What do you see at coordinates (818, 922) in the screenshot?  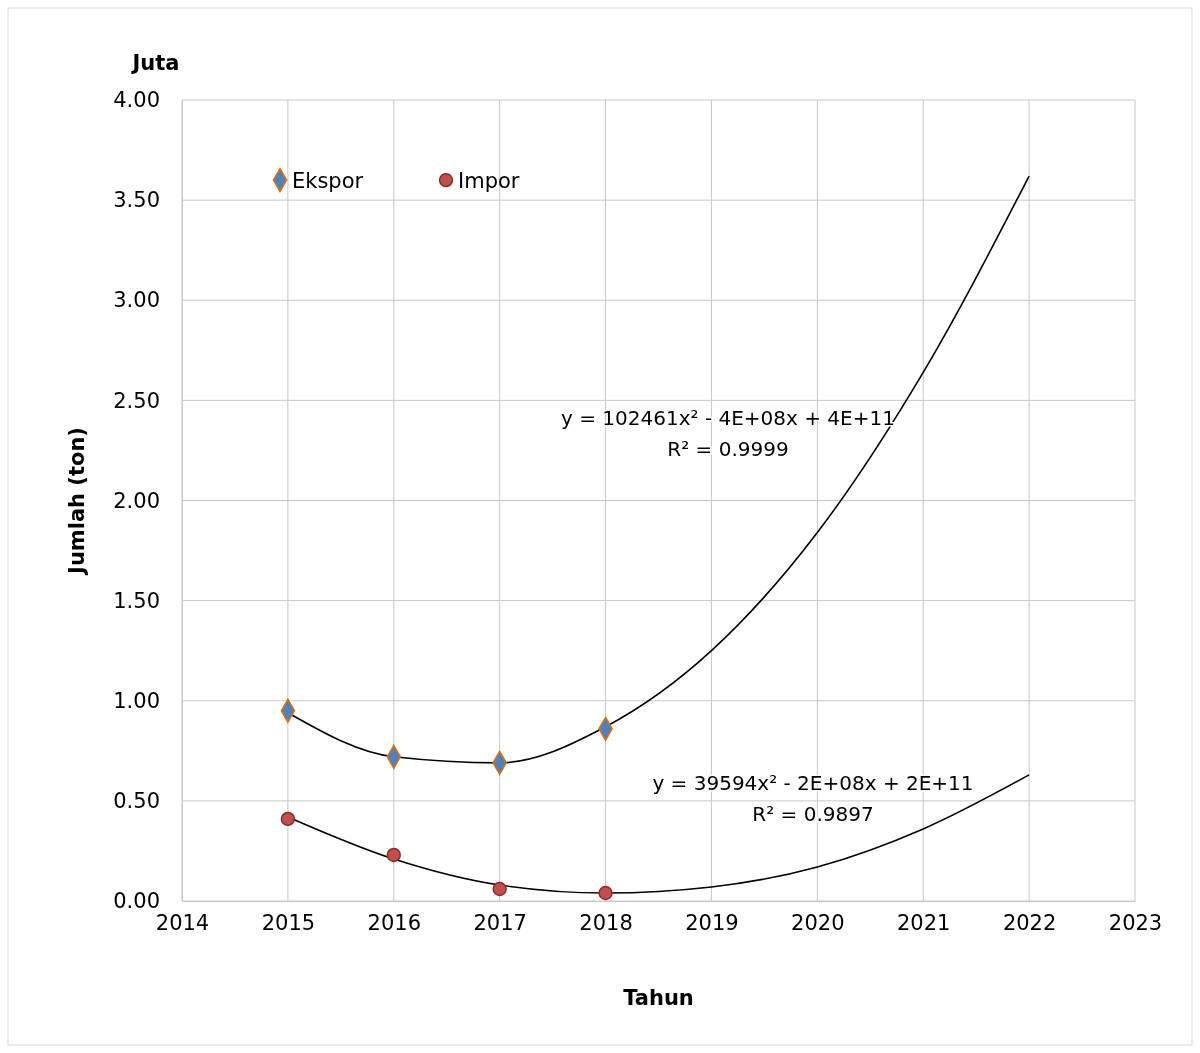 I see `x-tick-label: 2020` at bounding box center [818, 922].